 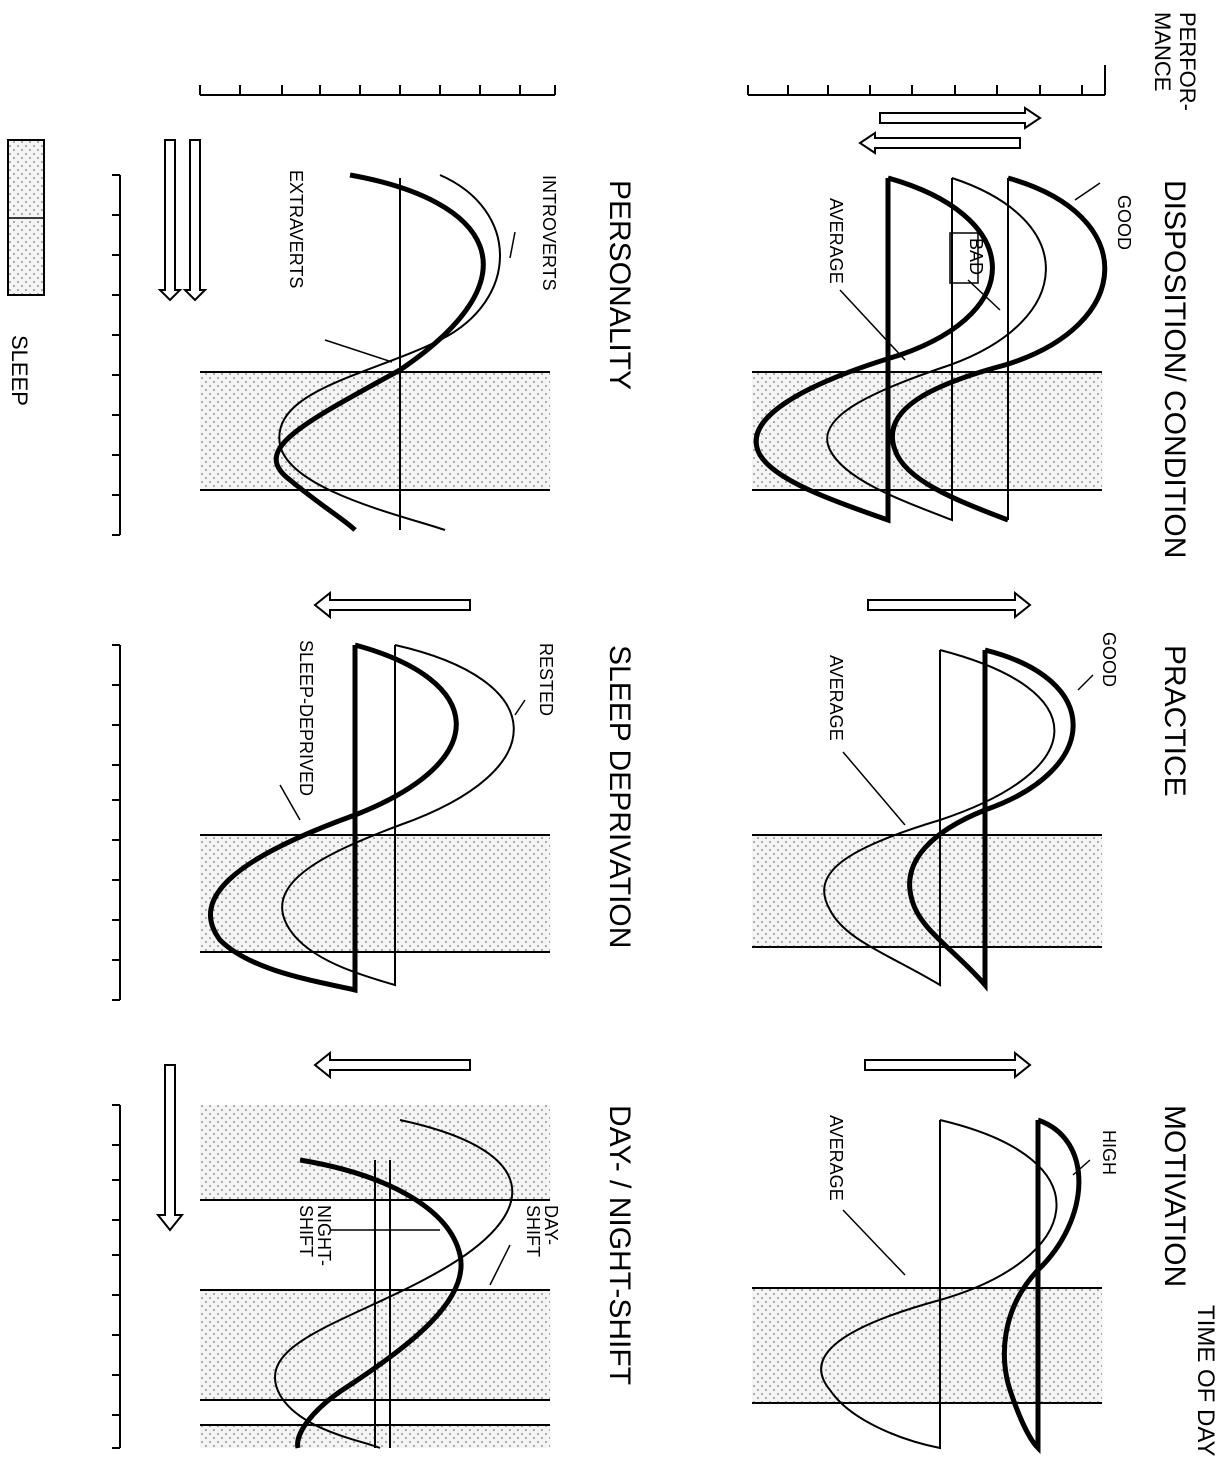 I want to click on curve-rested, so click(x=398, y=815).